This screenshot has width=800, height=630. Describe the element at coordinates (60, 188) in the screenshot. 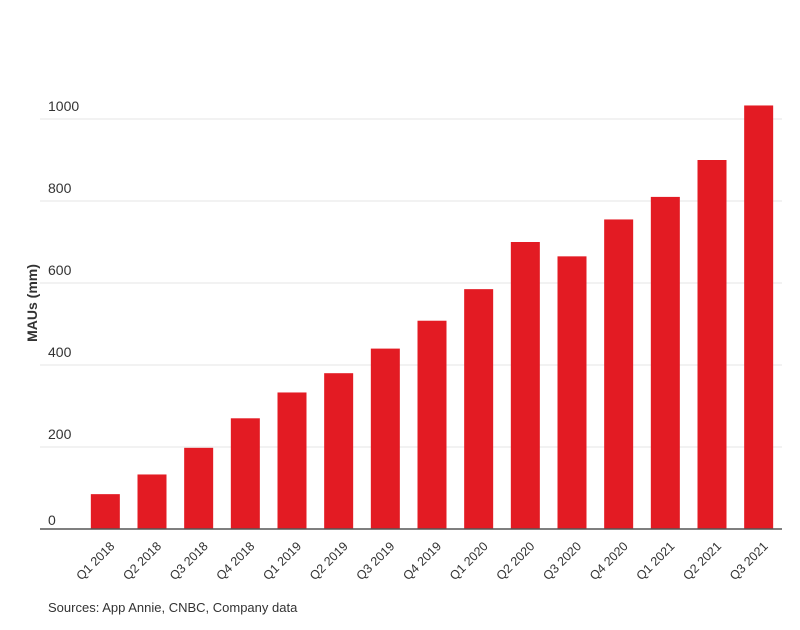

I see `y-tick-label: 800` at that location.